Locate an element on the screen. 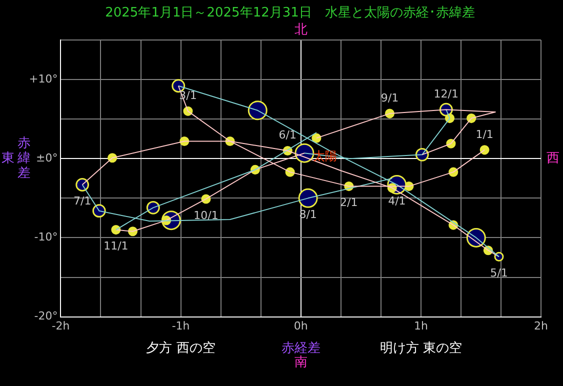 The height and width of the screenshot is (386, 563). x-tick-label: 1h is located at coordinates (421, 325).